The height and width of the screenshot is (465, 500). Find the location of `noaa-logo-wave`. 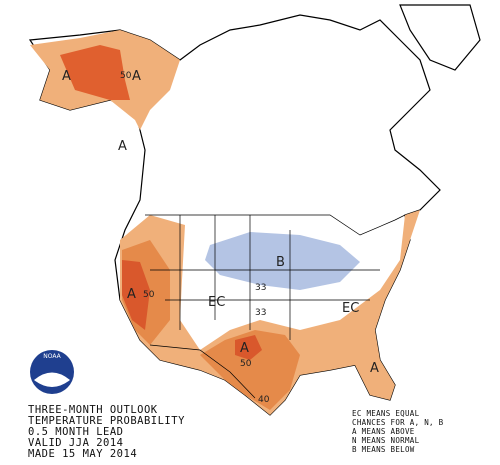

noaa-logo-wave is located at coordinates (52, 379).